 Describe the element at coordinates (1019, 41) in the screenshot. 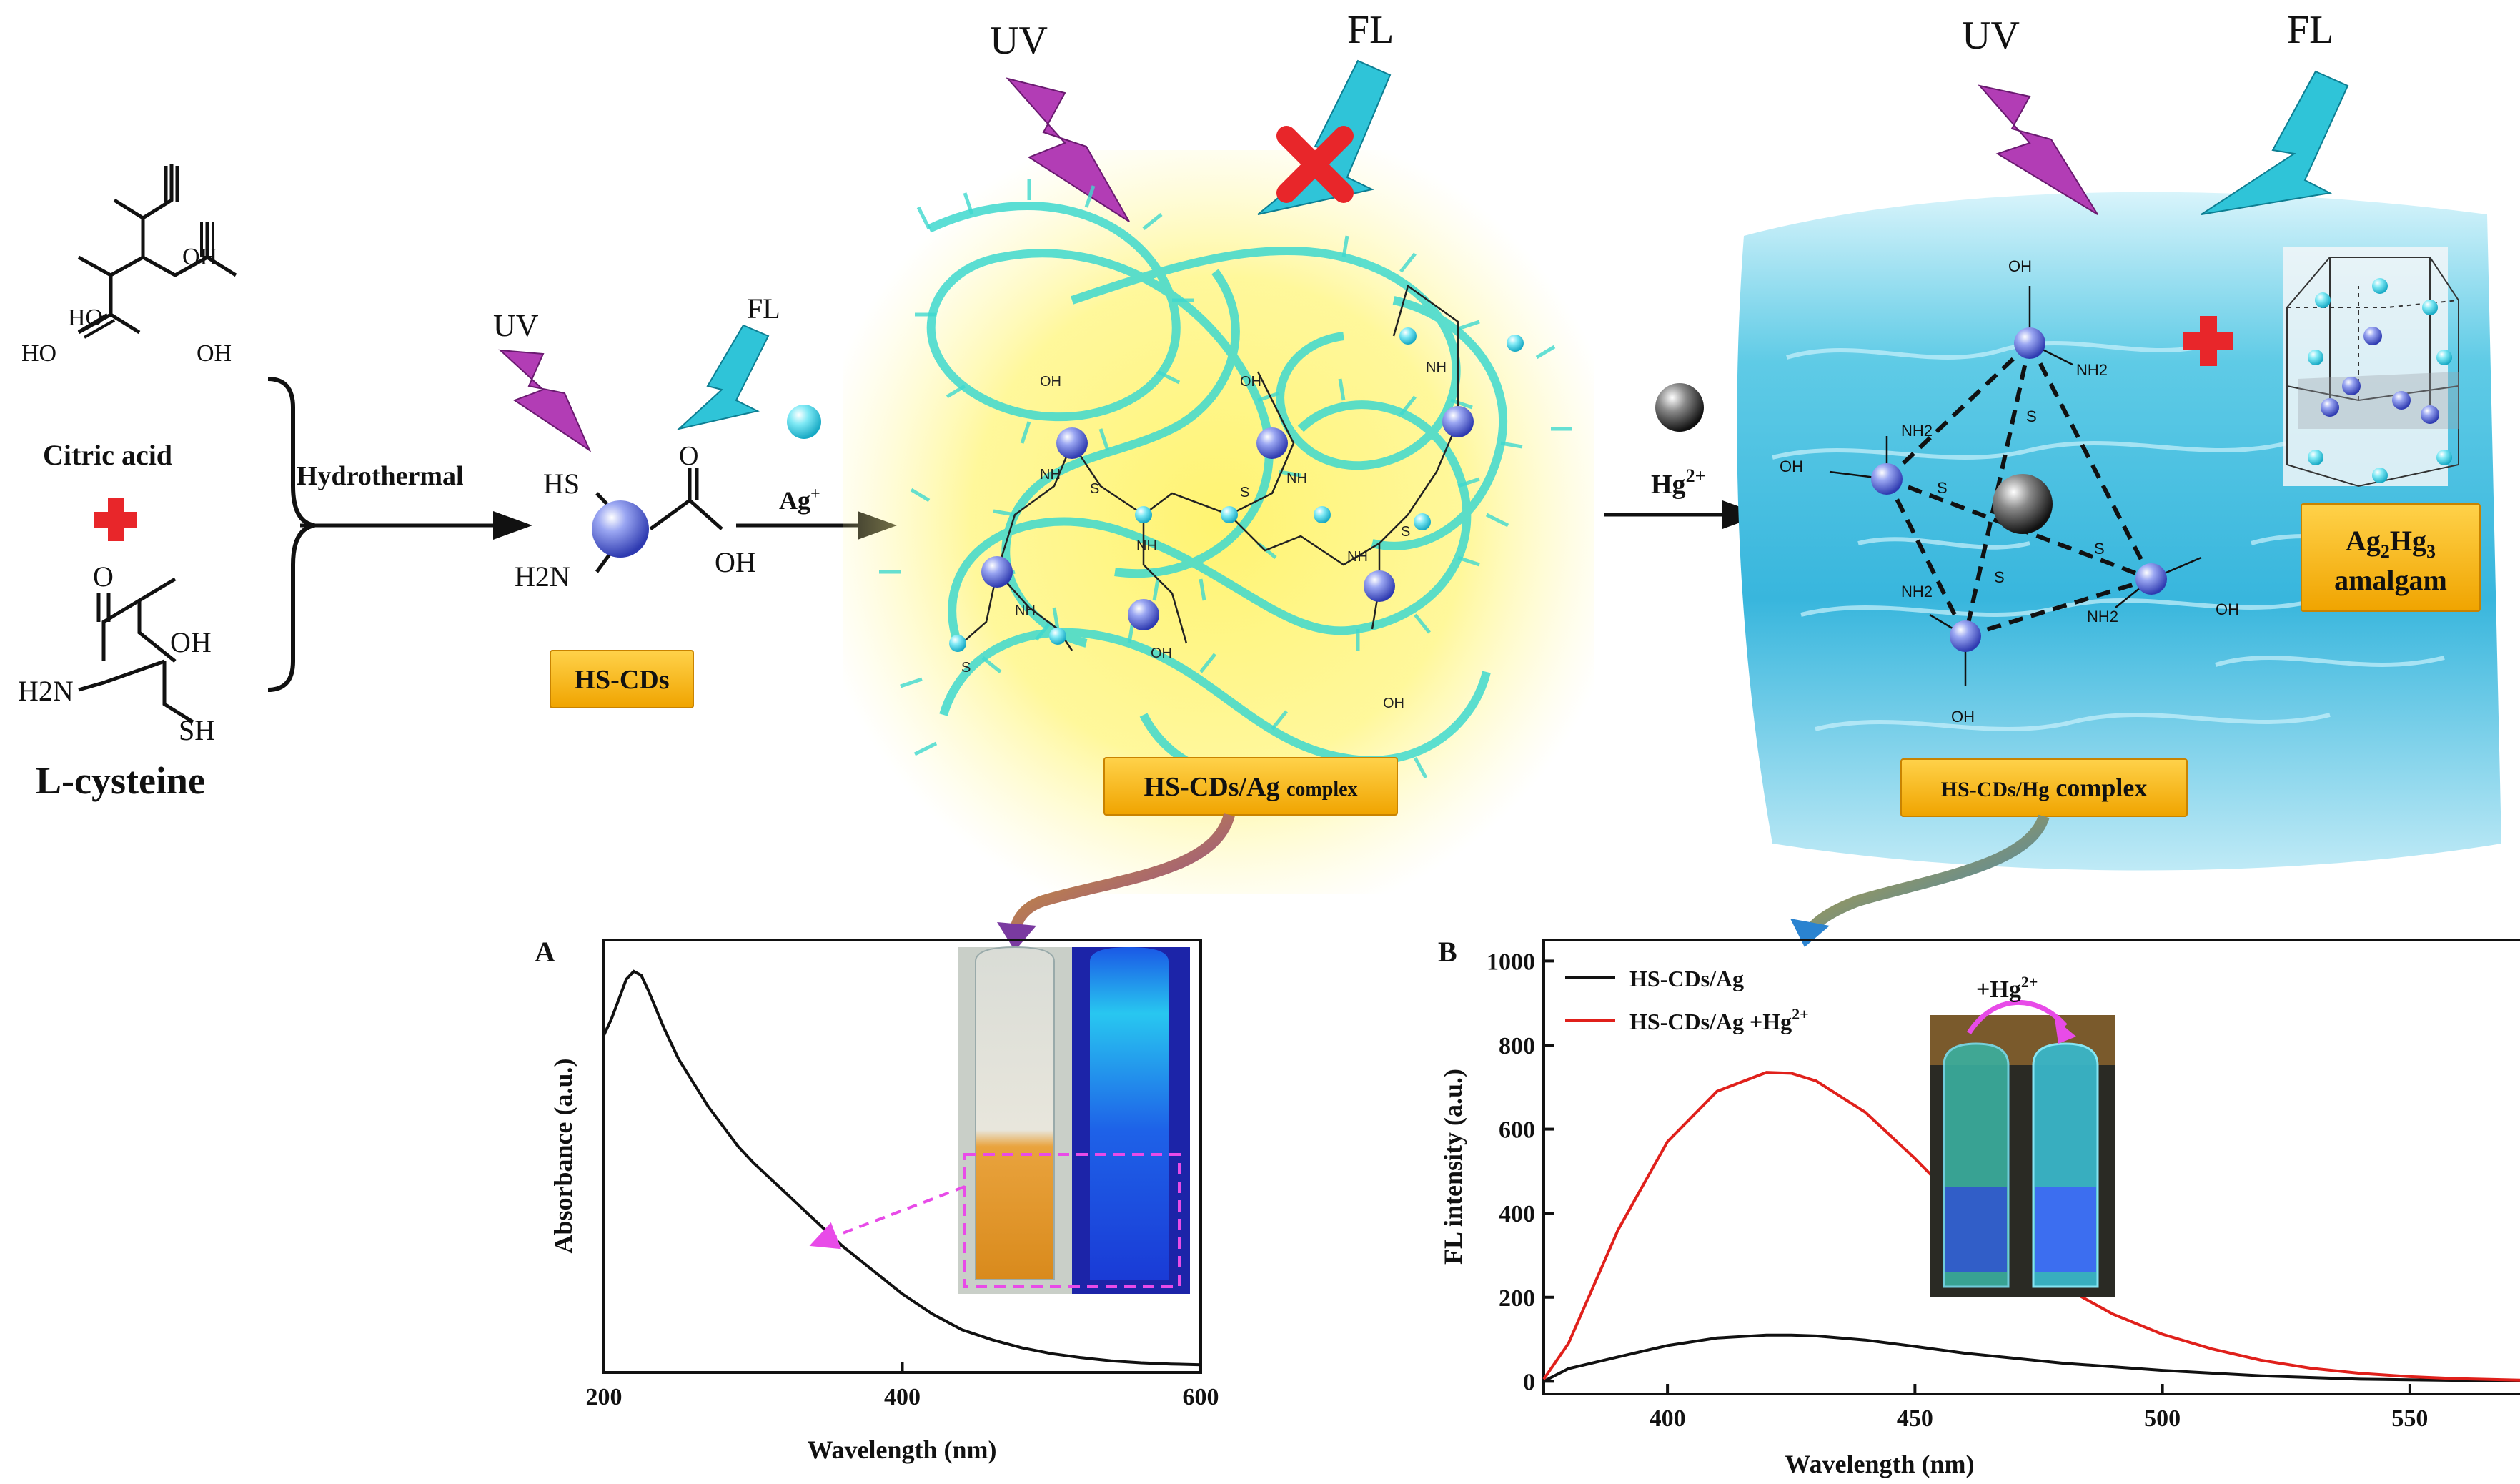

I see `ag-complex-uv-label: UV` at that location.